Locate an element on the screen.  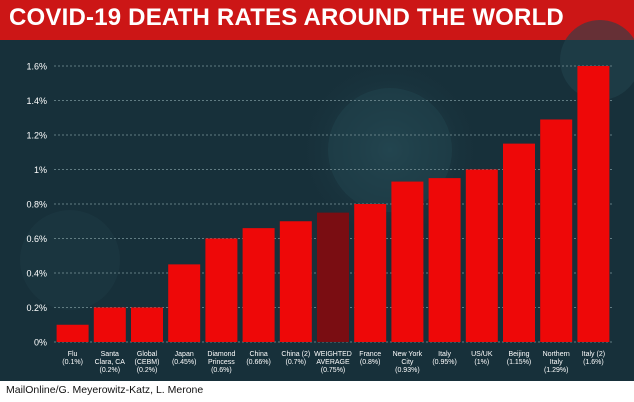
y-tick-label: 0.2% is located at coordinates (36, 308).